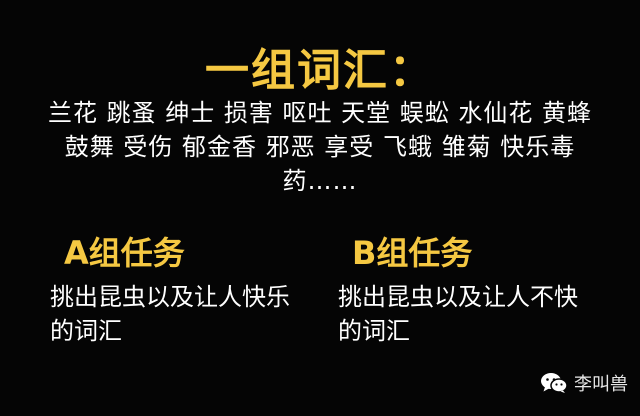  Describe the element at coordinates (601, 384) in the screenshot. I see `watermark-text: 李叫兽` at that location.